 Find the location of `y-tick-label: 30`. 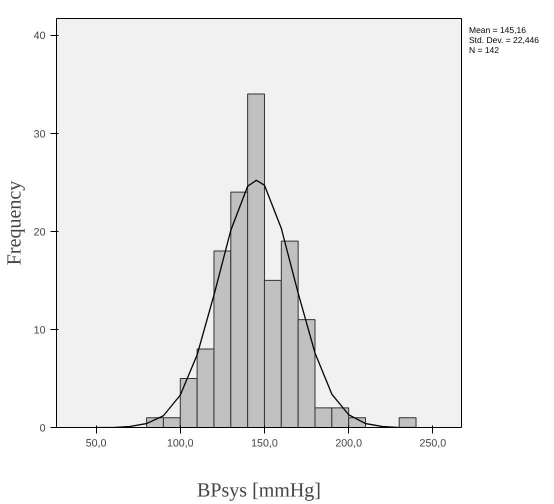

y-tick-label: 30 is located at coordinates (40, 134).